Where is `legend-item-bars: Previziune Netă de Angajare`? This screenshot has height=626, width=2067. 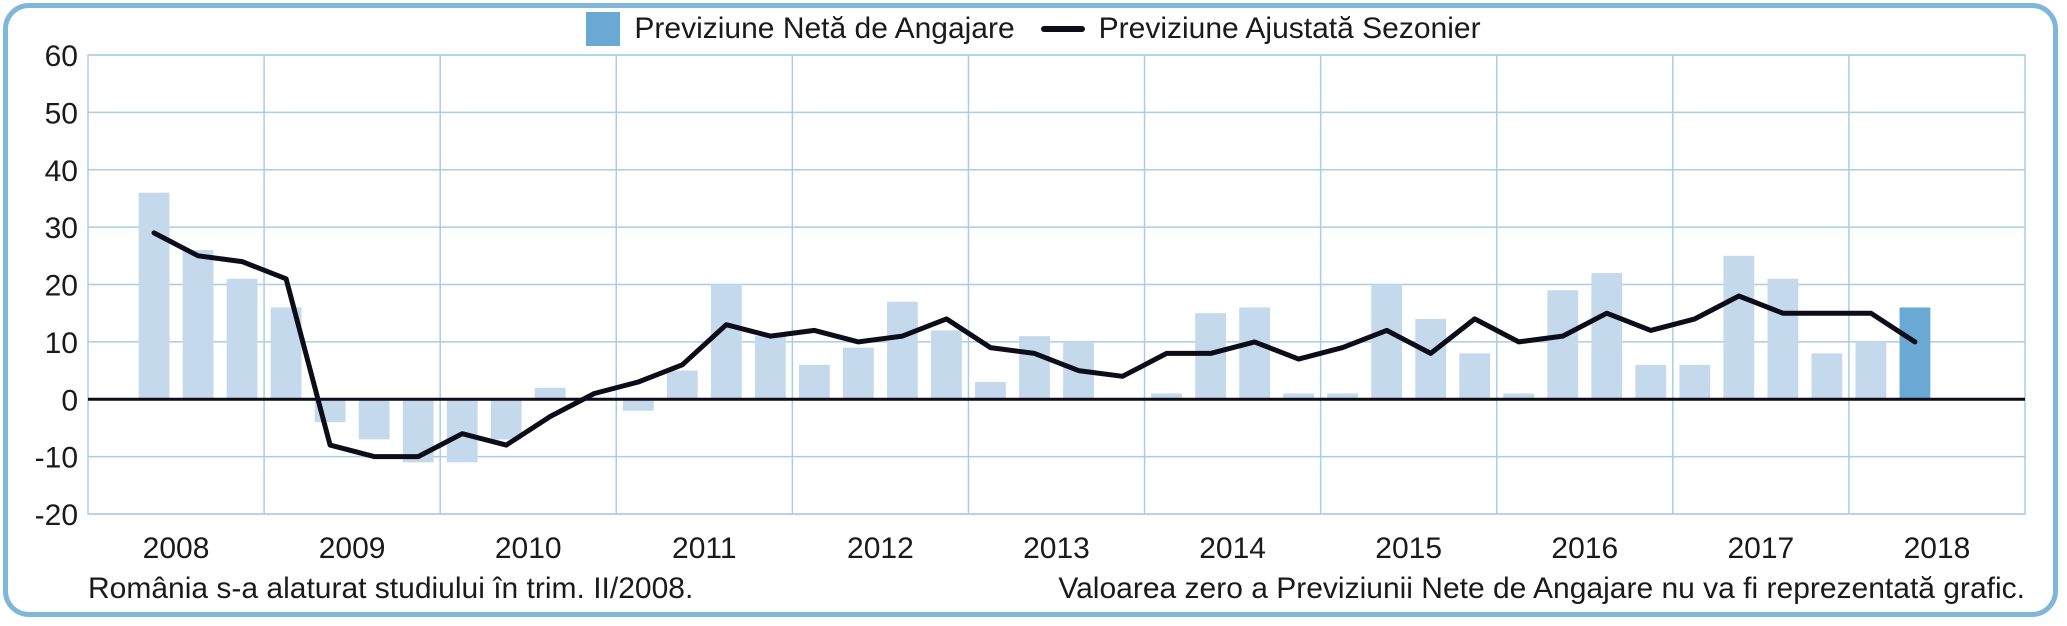
legend-item-bars: Previziune Netă de Angajare is located at coordinates (800, 29).